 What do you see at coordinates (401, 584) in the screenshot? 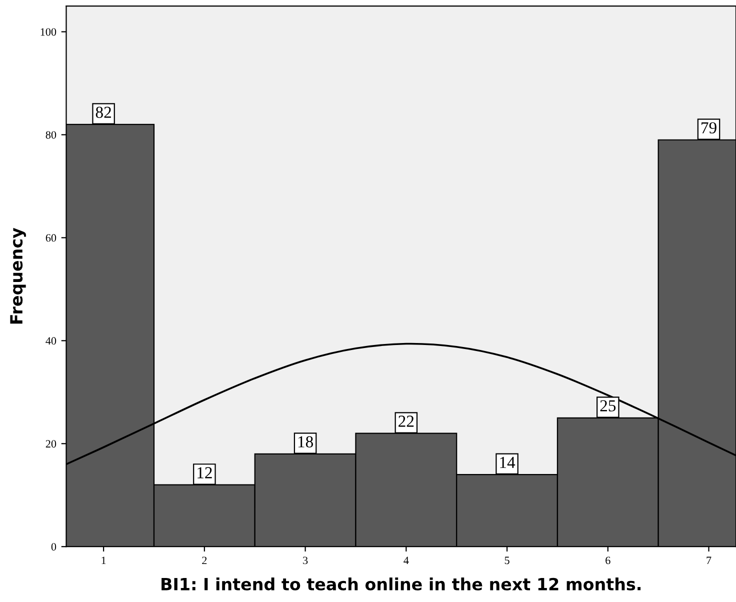
I see `x-axis-title: BI1: I intend to teach online in the next 12 months.` at bounding box center [401, 584].